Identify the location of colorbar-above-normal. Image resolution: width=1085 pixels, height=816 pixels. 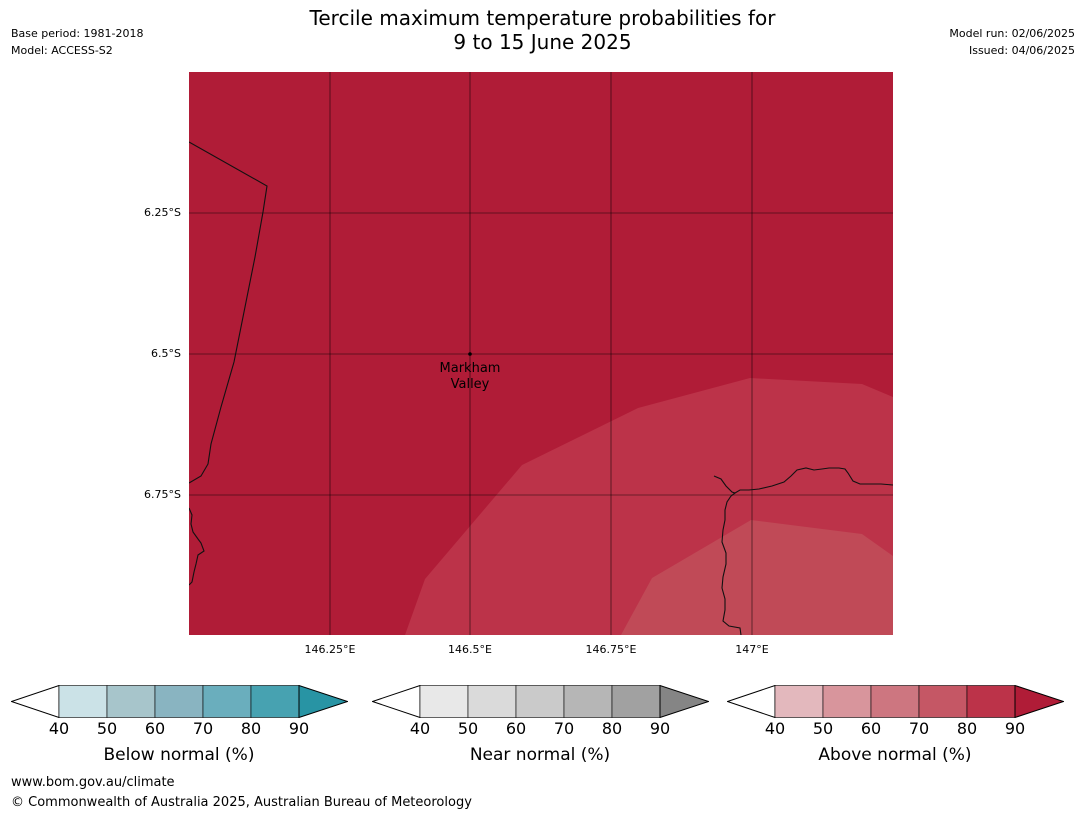
(895, 701).